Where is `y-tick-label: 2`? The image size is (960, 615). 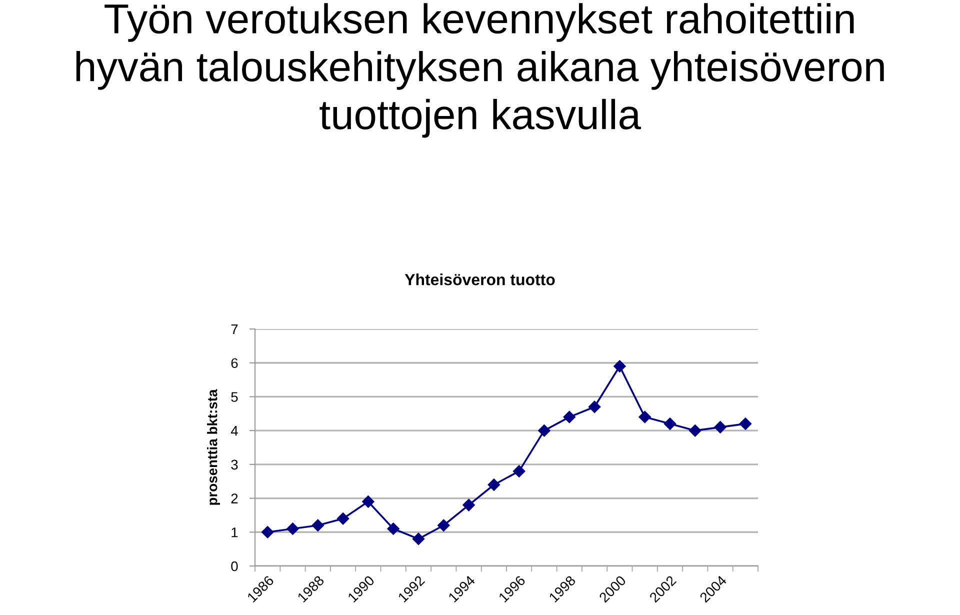 y-tick-label: 2 is located at coordinates (234, 499).